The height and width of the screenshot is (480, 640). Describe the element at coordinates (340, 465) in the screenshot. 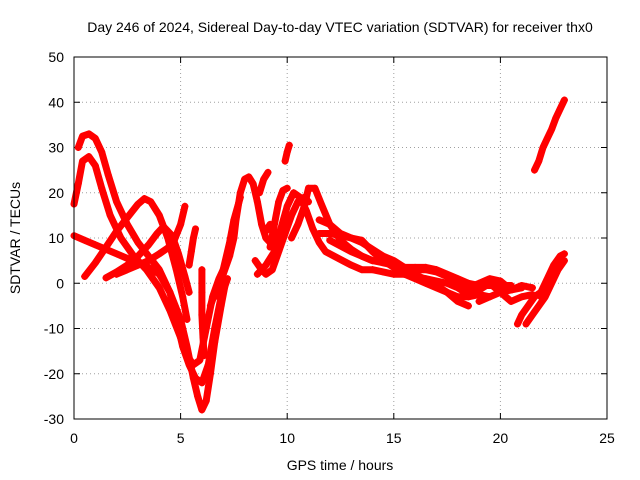

I see `x-axis-label: GPS time / hours` at that location.